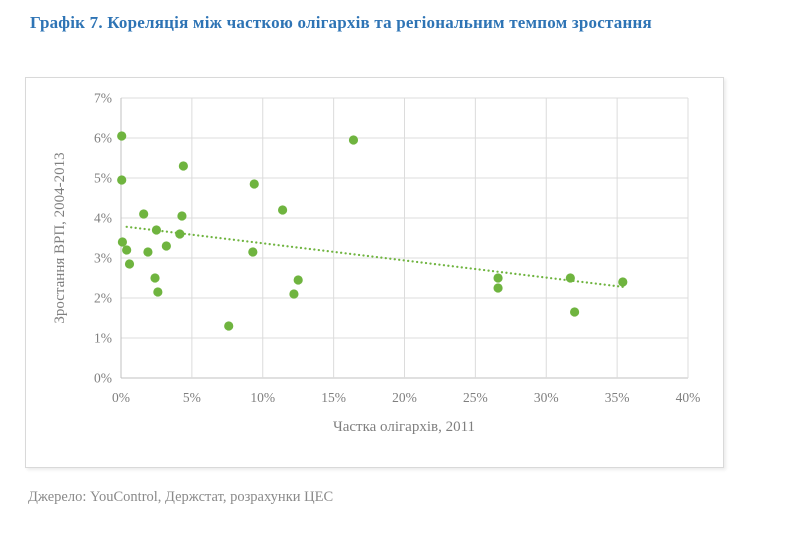 The image size is (807, 543). Describe the element at coordinates (121, 397) in the screenshot. I see `x-tick-label: 0%` at that location.